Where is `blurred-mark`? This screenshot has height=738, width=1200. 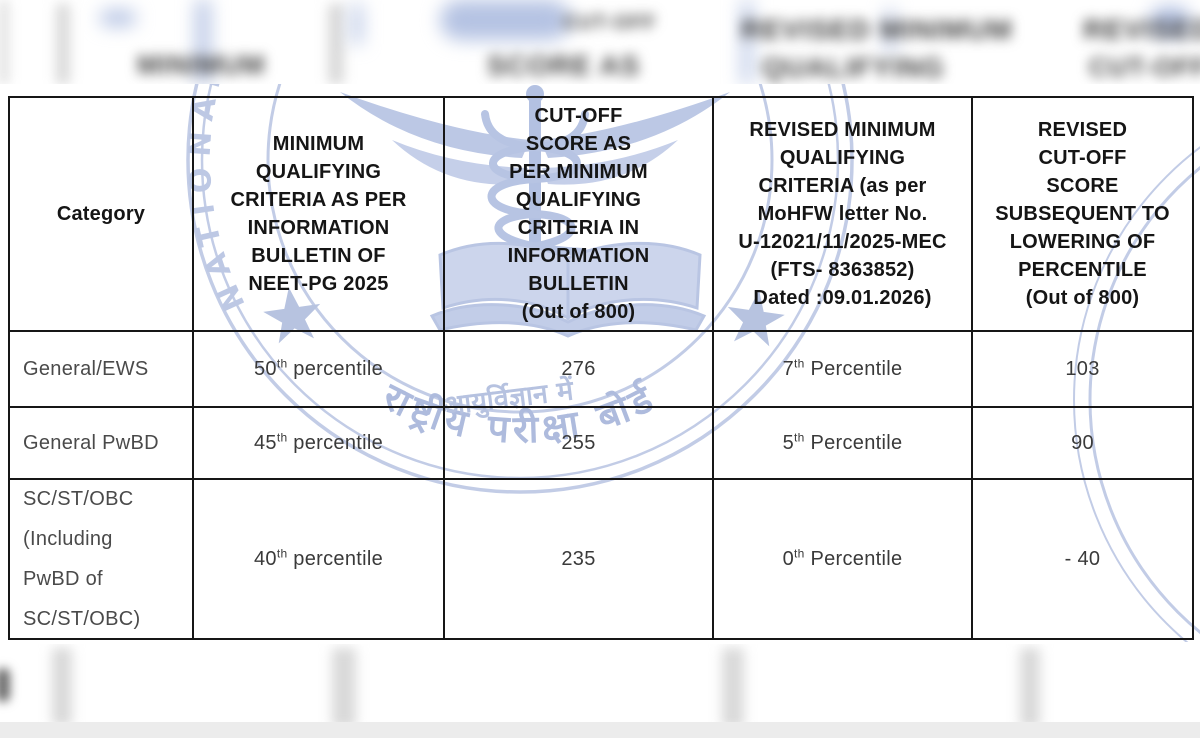 blurred-mark is located at coordinates (5, 685).